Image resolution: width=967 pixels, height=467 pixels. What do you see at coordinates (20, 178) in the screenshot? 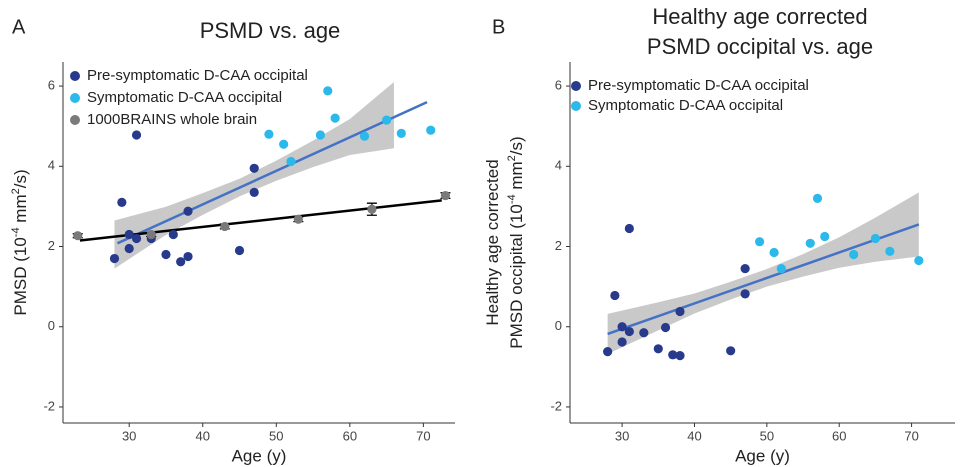
I see `label-part: /s)` at bounding box center [20, 178].